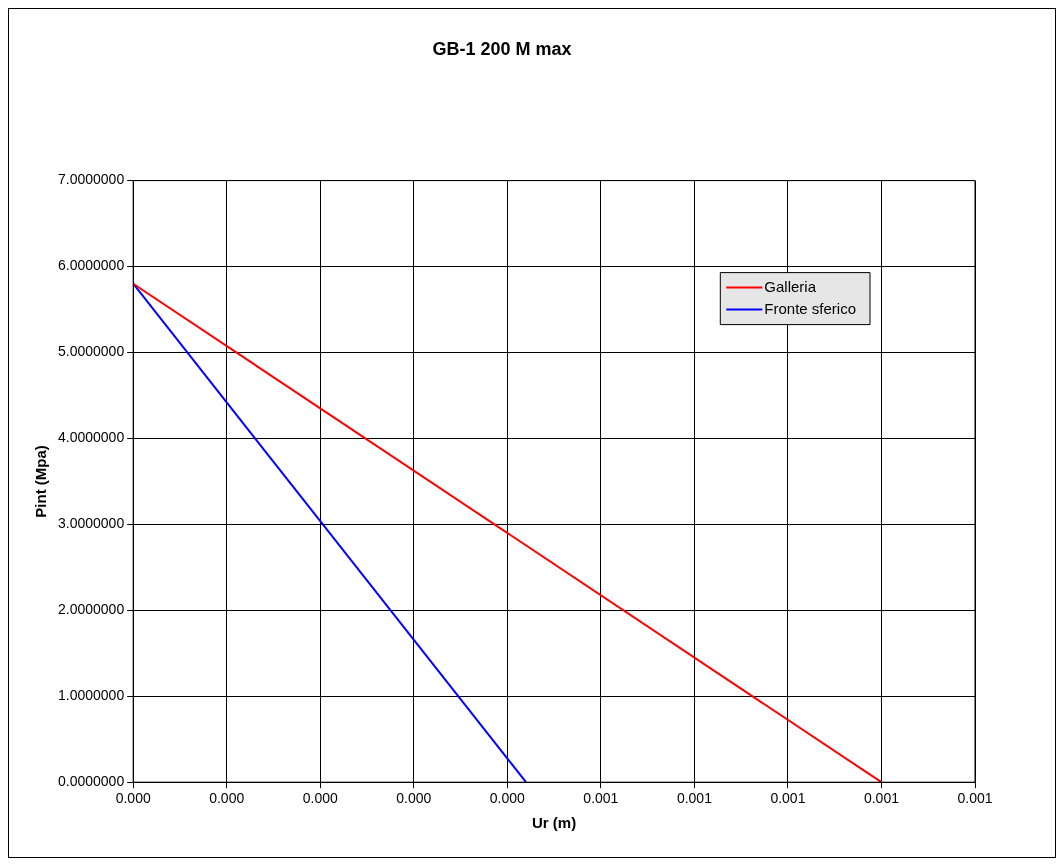 Image resolution: width=1064 pixels, height=866 pixels. I want to click on y-tick-label: 3.0000000, so click(91, 523).